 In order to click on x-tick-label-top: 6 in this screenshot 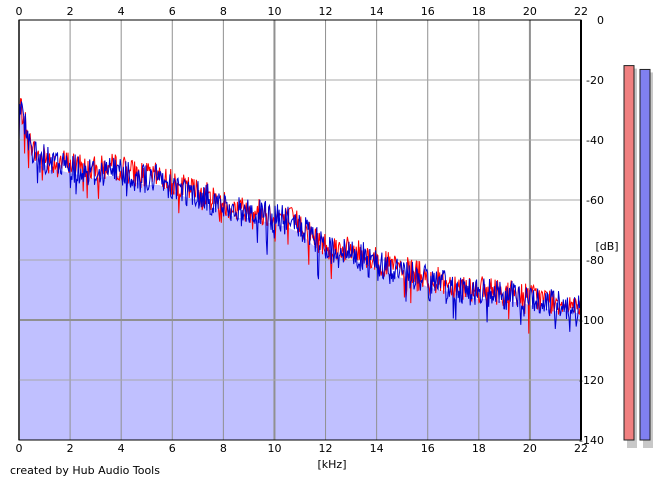, I will do `click(172, 11)`.